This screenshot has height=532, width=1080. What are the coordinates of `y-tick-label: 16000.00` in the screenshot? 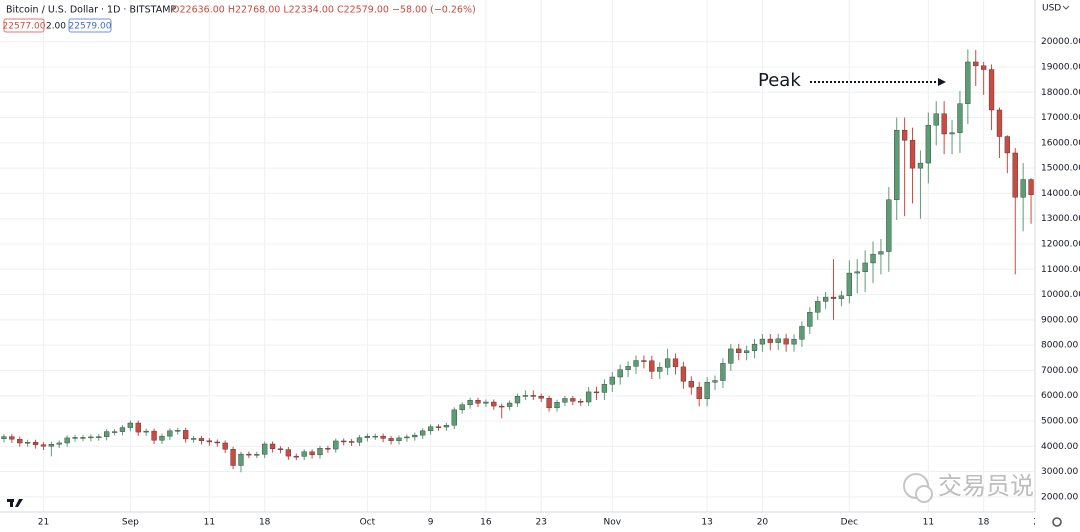 It's located at (1060, 143).